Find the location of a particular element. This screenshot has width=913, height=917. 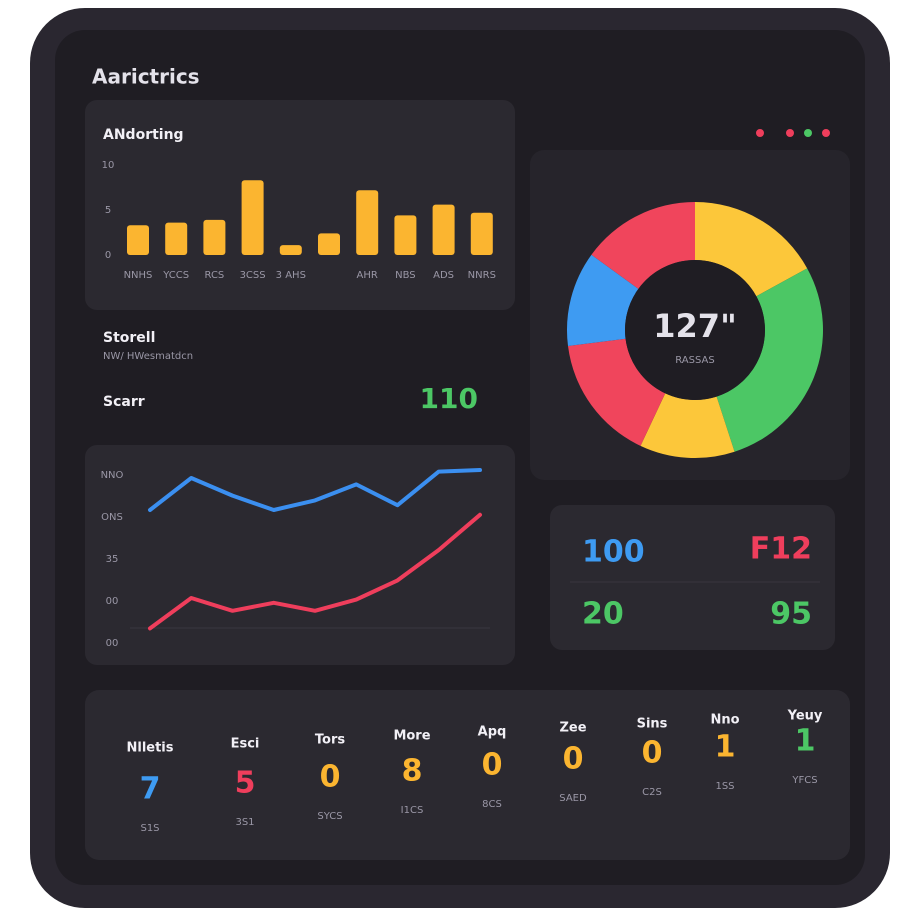

counter-label: Yeuy is located at coordinates (805, 716).